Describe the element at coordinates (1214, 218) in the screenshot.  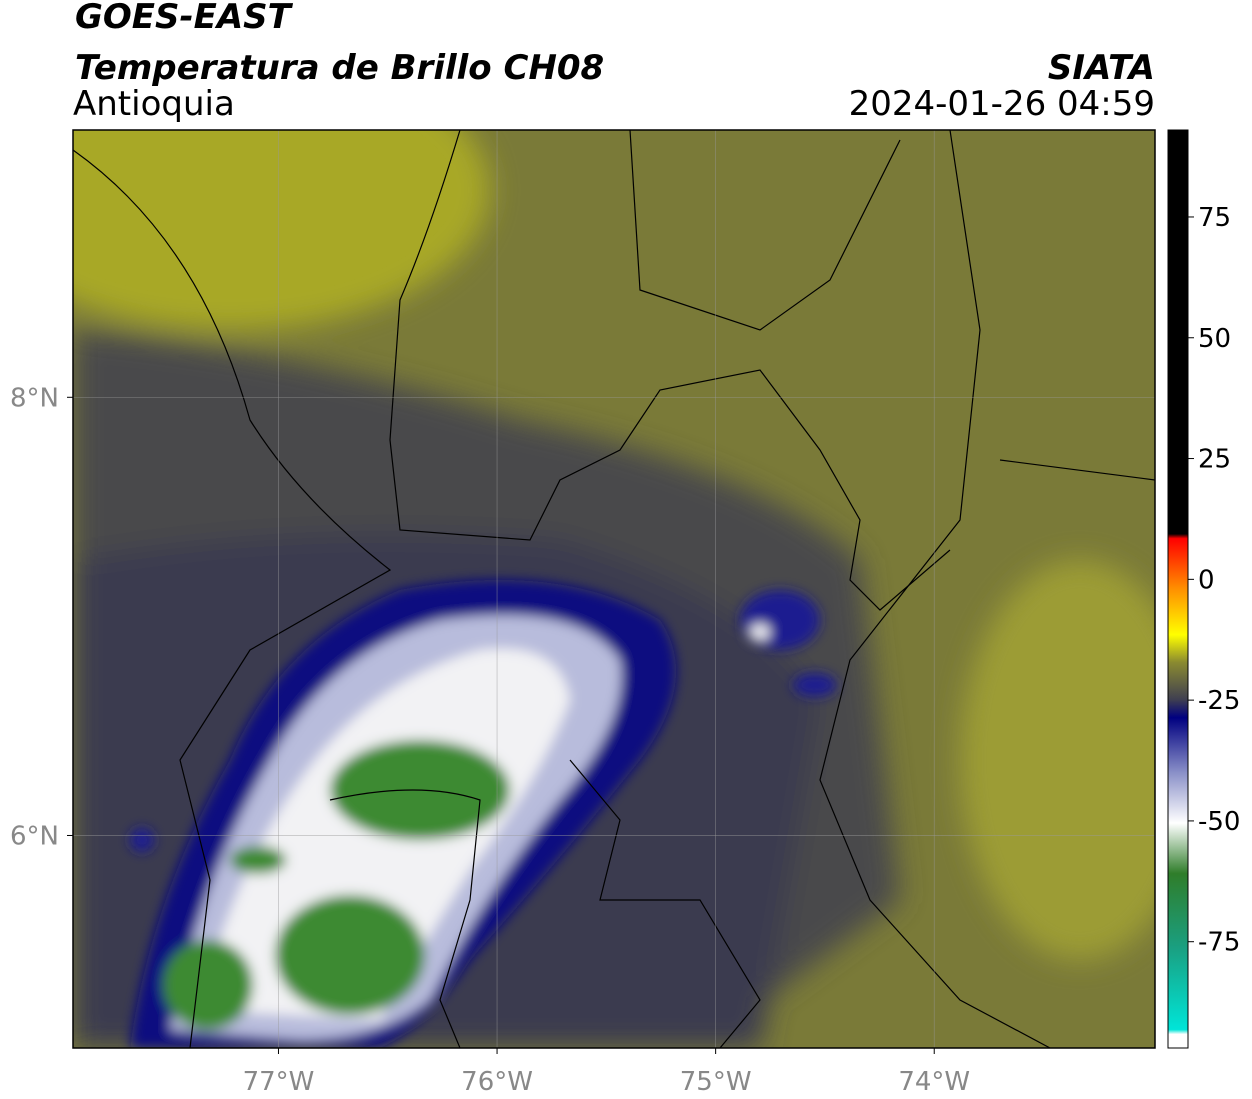
I see `colorbar-tick-label: 75` at that location.